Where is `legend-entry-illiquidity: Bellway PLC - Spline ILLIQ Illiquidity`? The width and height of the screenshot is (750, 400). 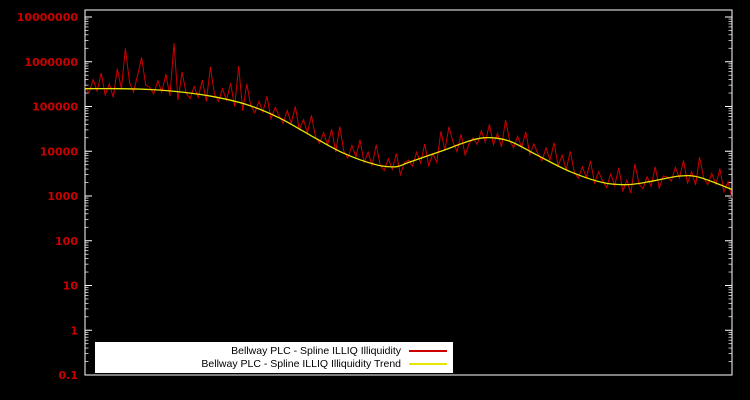
legend-entry-illiquidity: Bellway PLC - Spline ILLIQ Illiquidity is located at coordinates (274, 350).